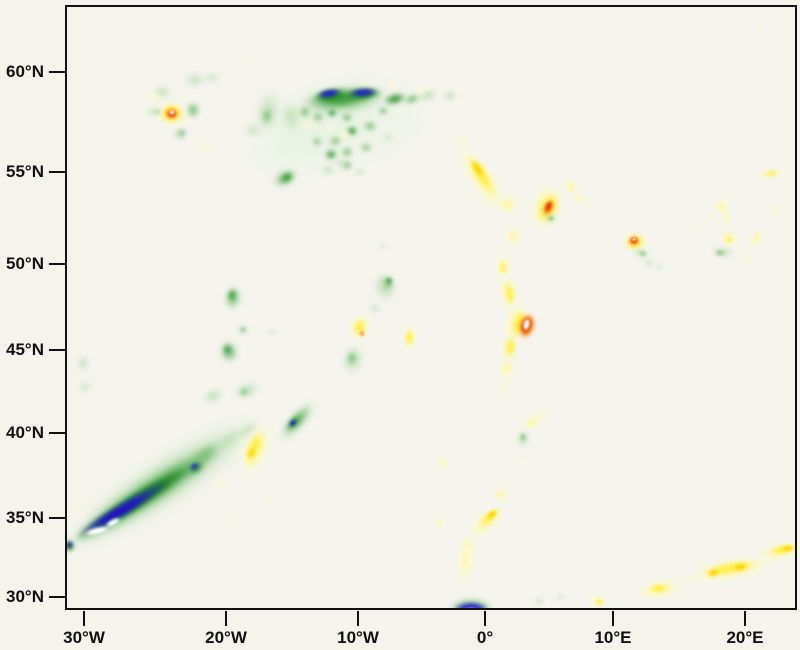 This screenshot has height=650, width=800. I want to click on y-tick-label: 50°N, so click(25, 263).